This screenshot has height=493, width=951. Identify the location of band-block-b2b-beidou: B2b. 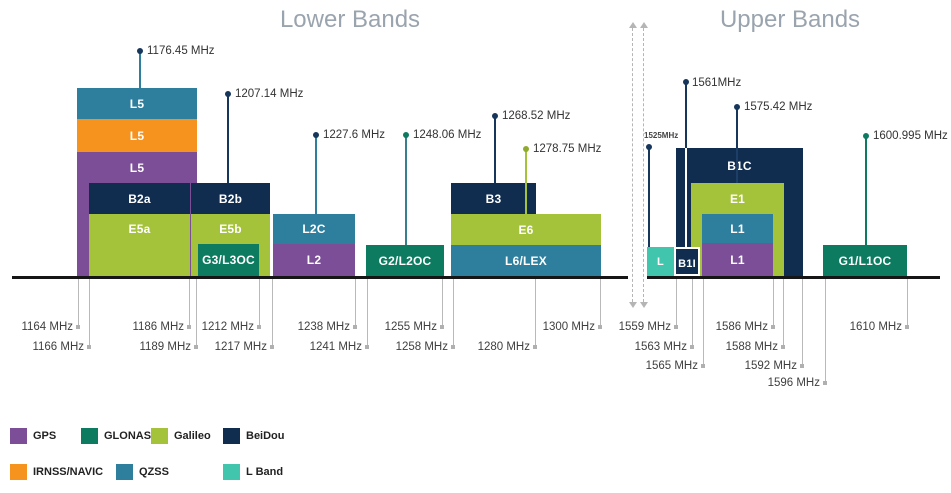
(230, 198).